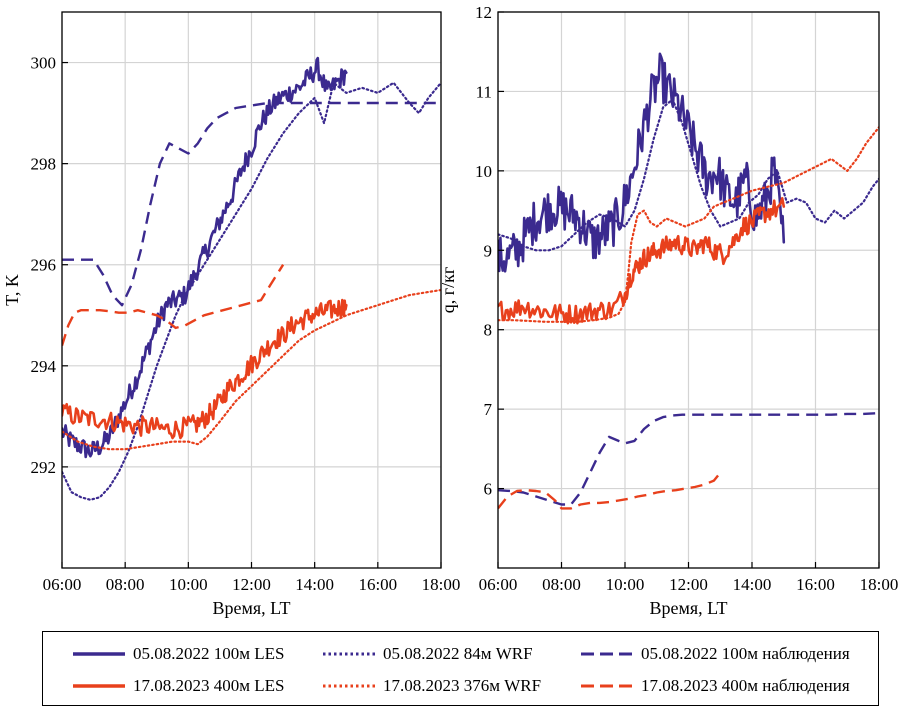 This screenshot has height=712, width=903. I want to click on y-tick-label: 300, so click(44, 63).